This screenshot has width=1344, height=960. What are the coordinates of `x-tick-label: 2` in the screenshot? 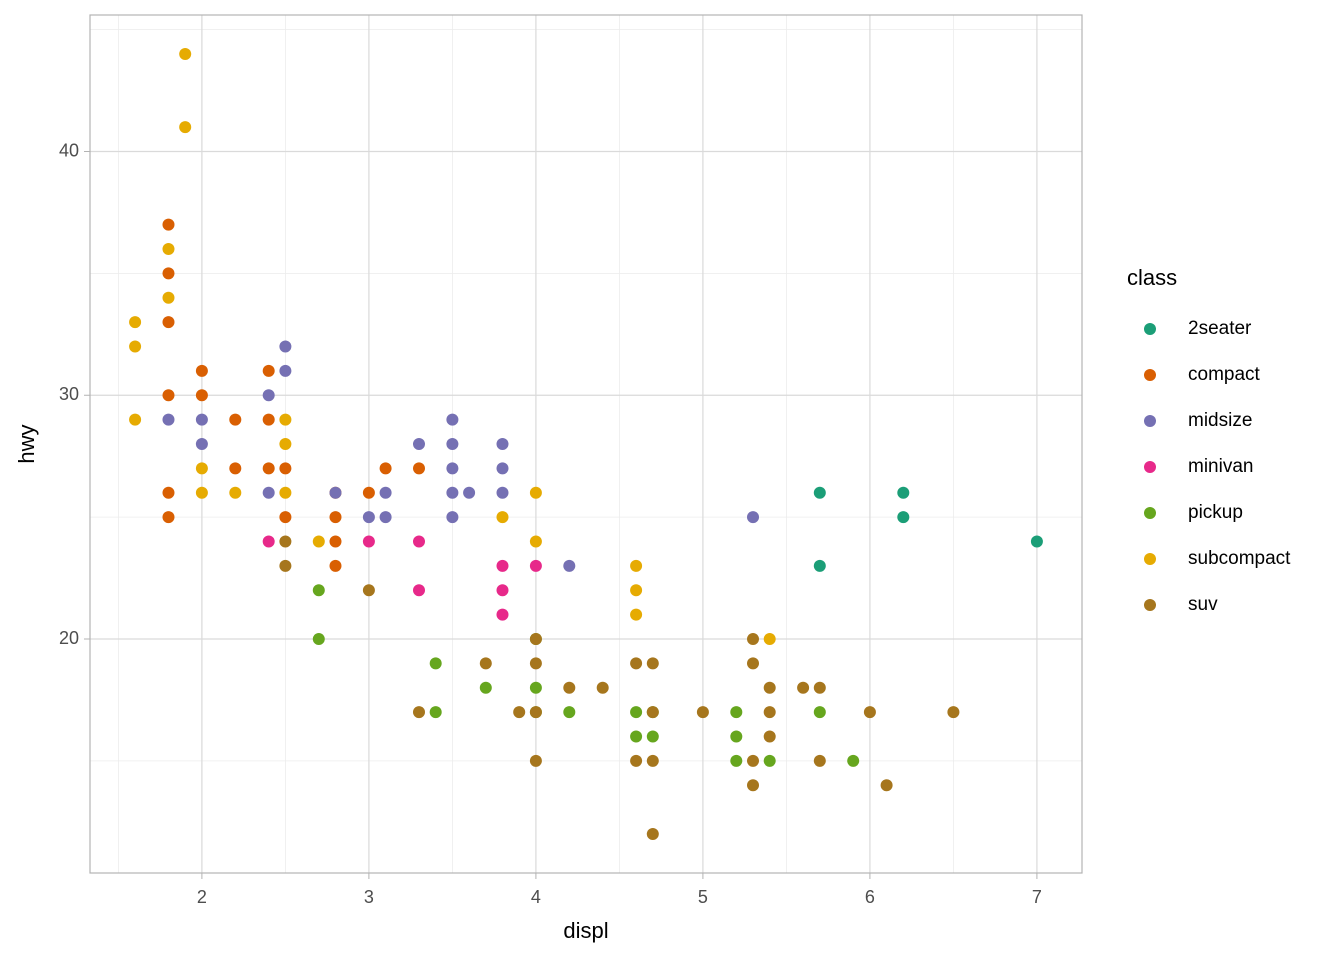 It's located at (202, 897).